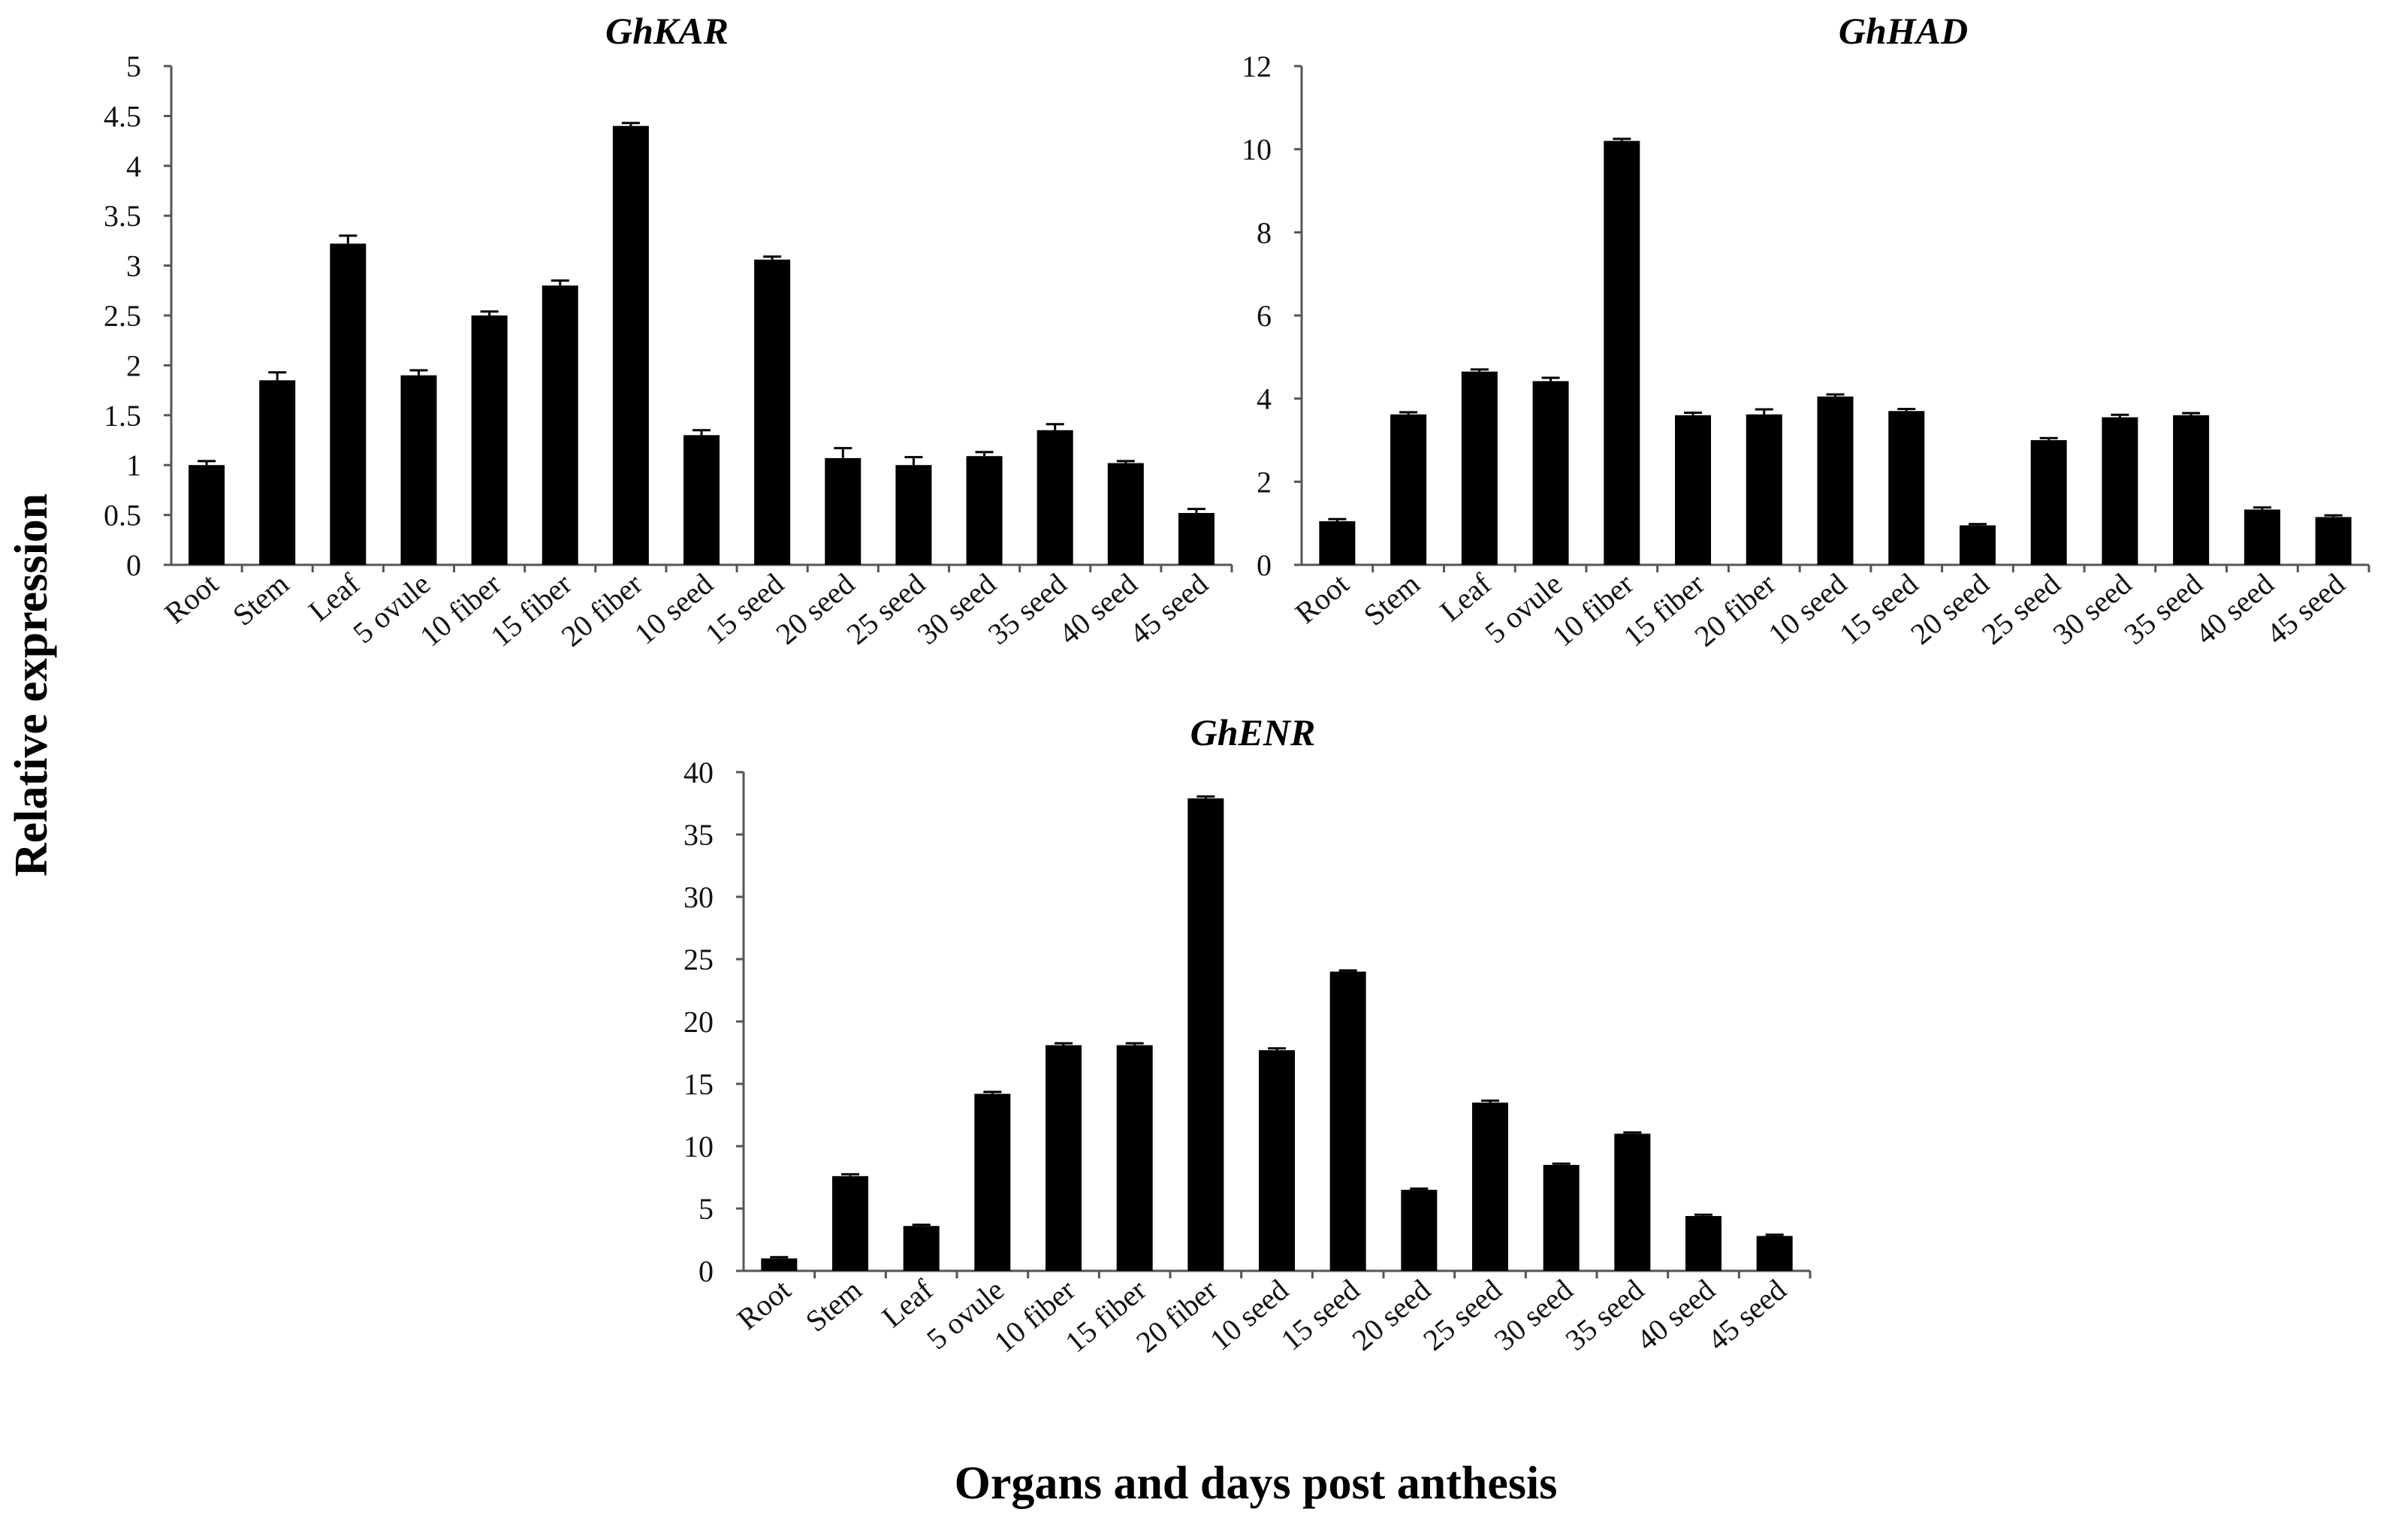 Image resolution: width=2408 pixels, height=1527 pixels. I want to click on y-tick-label: 12, so click(1257, 66).